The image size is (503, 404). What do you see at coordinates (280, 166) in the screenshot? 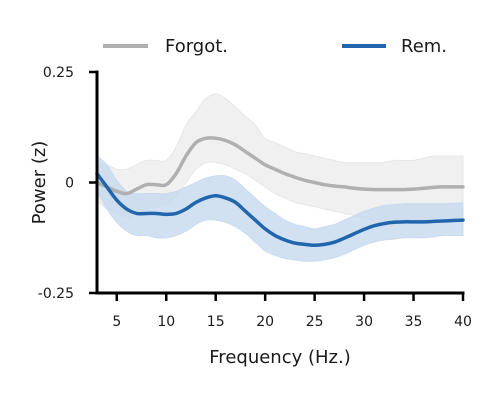
I see `series-line-forgot` at bounding box center [280, 166].